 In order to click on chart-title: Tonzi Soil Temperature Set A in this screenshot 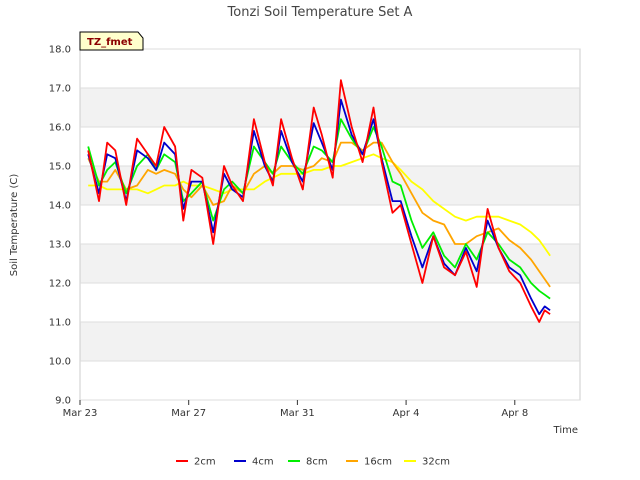, I will do `click(320, 12)`.